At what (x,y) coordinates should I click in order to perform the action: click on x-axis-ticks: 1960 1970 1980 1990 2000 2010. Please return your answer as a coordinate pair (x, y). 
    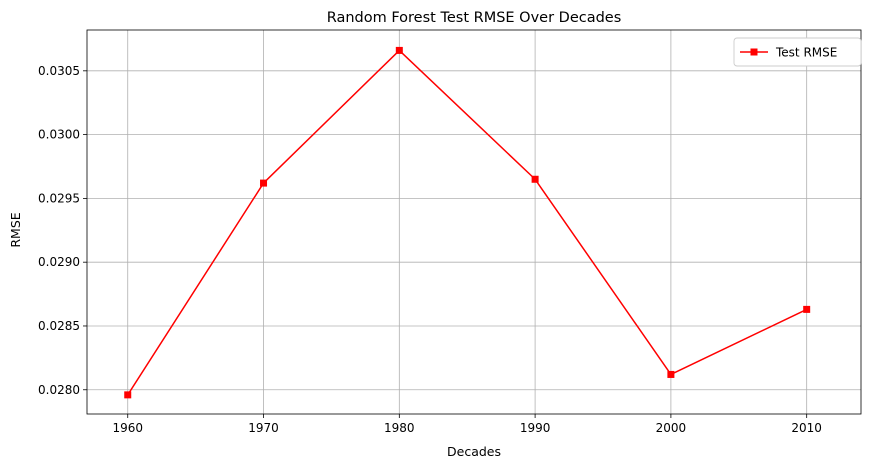
    Looking at the image, I should click on (467, 424).